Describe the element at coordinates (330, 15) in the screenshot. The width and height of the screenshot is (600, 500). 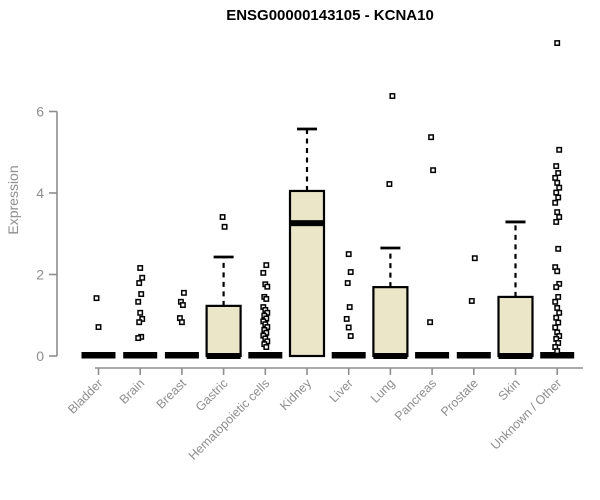
I see `chart-title: ENSG00000143105 - KCNA10` at that location.